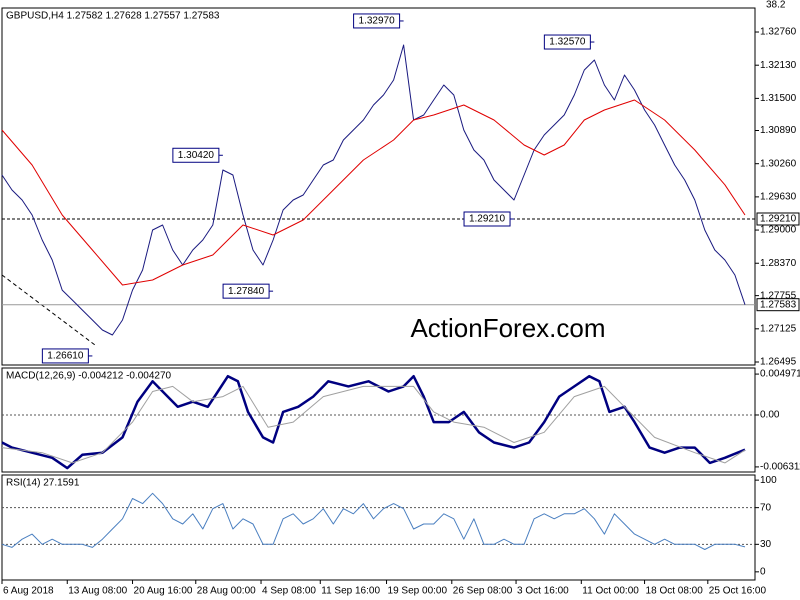  Describe the element at coordinates (778, 197) in the screenshot. I see `y-tick-label: 1.29630` at that location.